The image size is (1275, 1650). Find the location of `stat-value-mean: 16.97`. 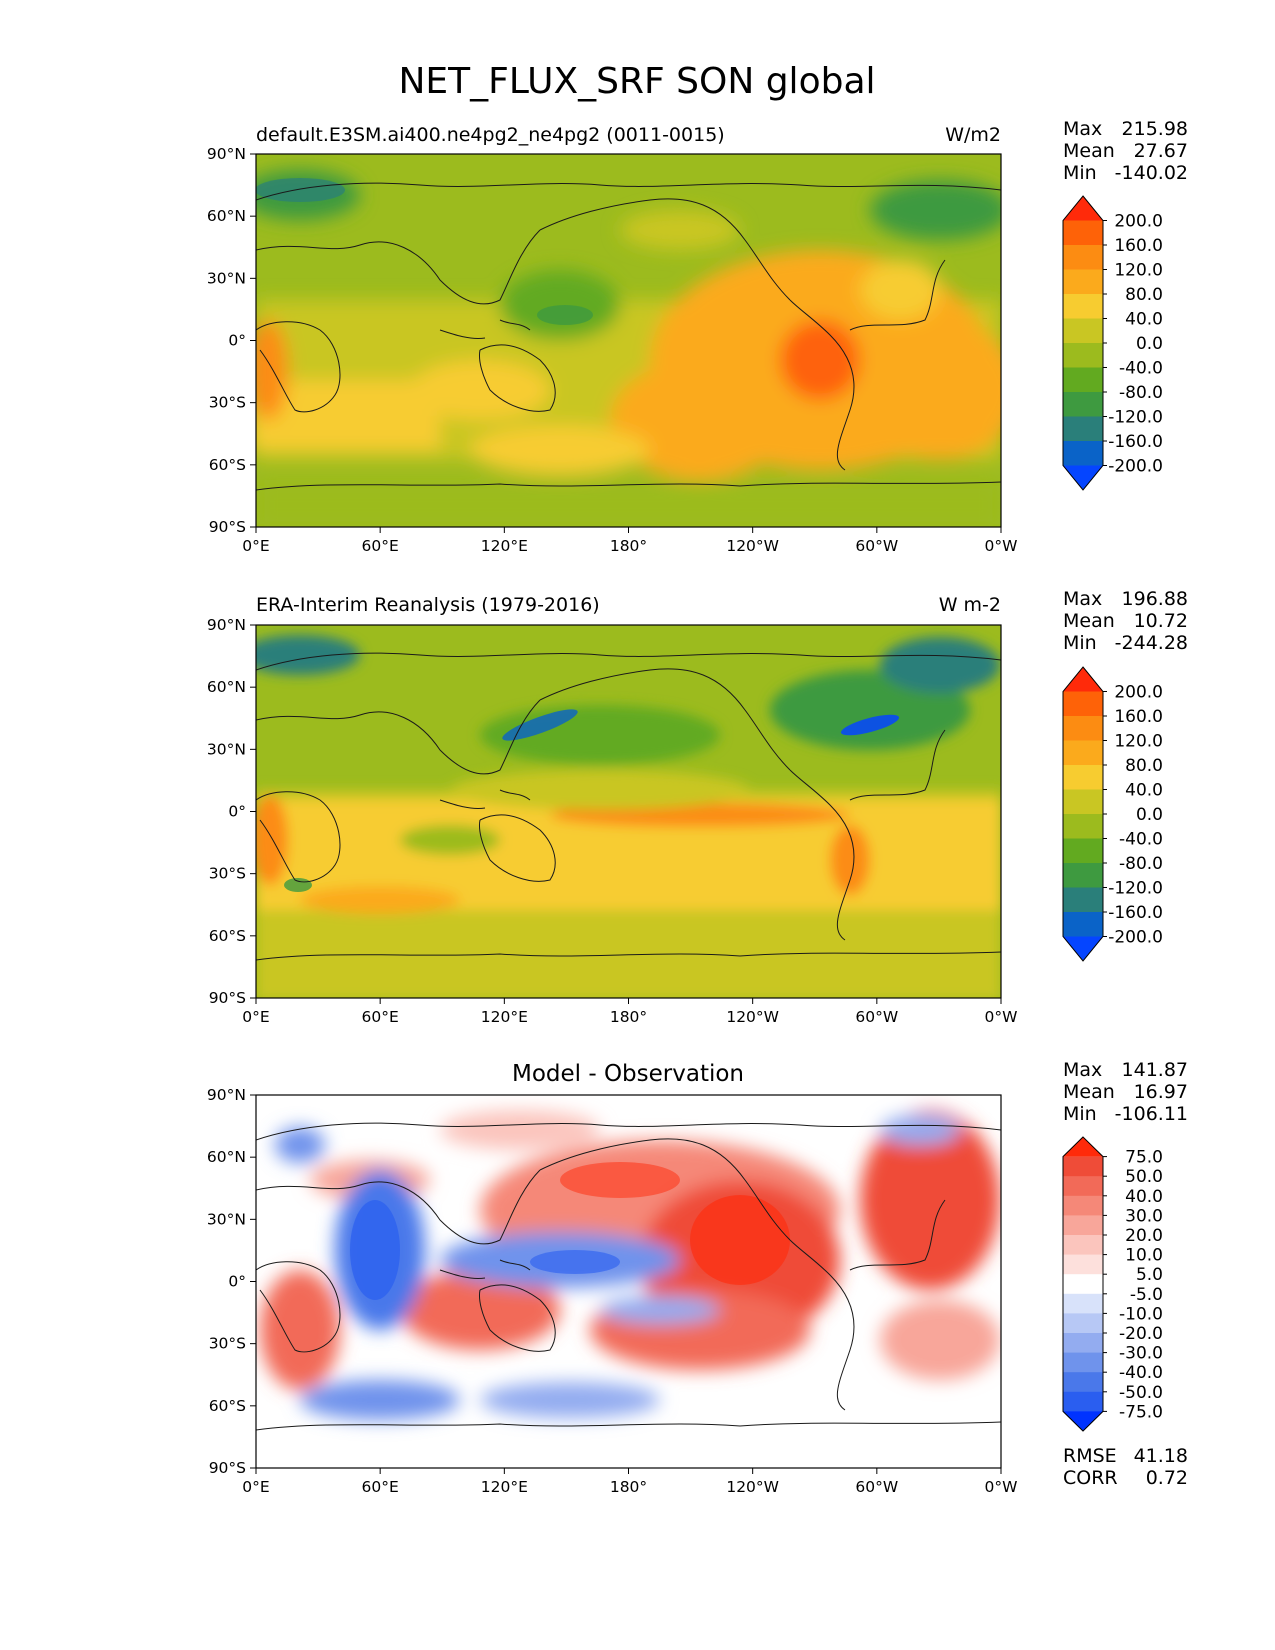

stat-value-mean: 16.97 is located at coordinates (1161, 1092).